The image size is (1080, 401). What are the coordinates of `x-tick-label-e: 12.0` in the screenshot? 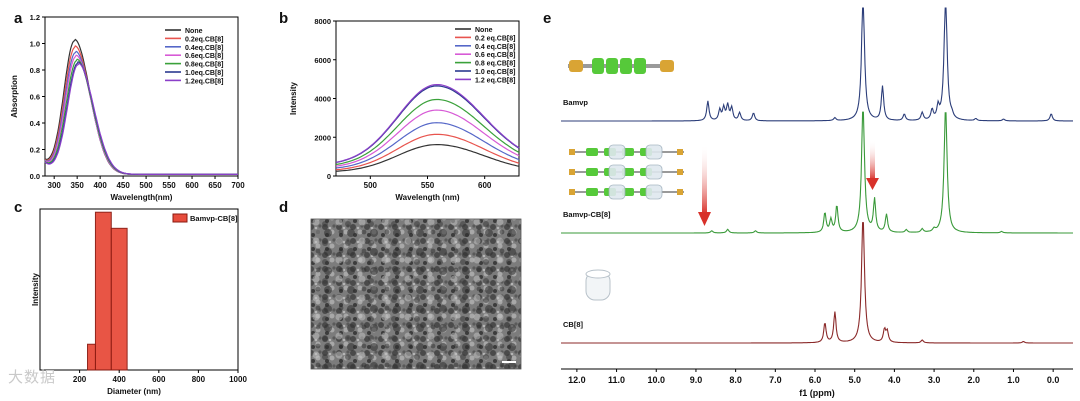 It's located at (577, 380).